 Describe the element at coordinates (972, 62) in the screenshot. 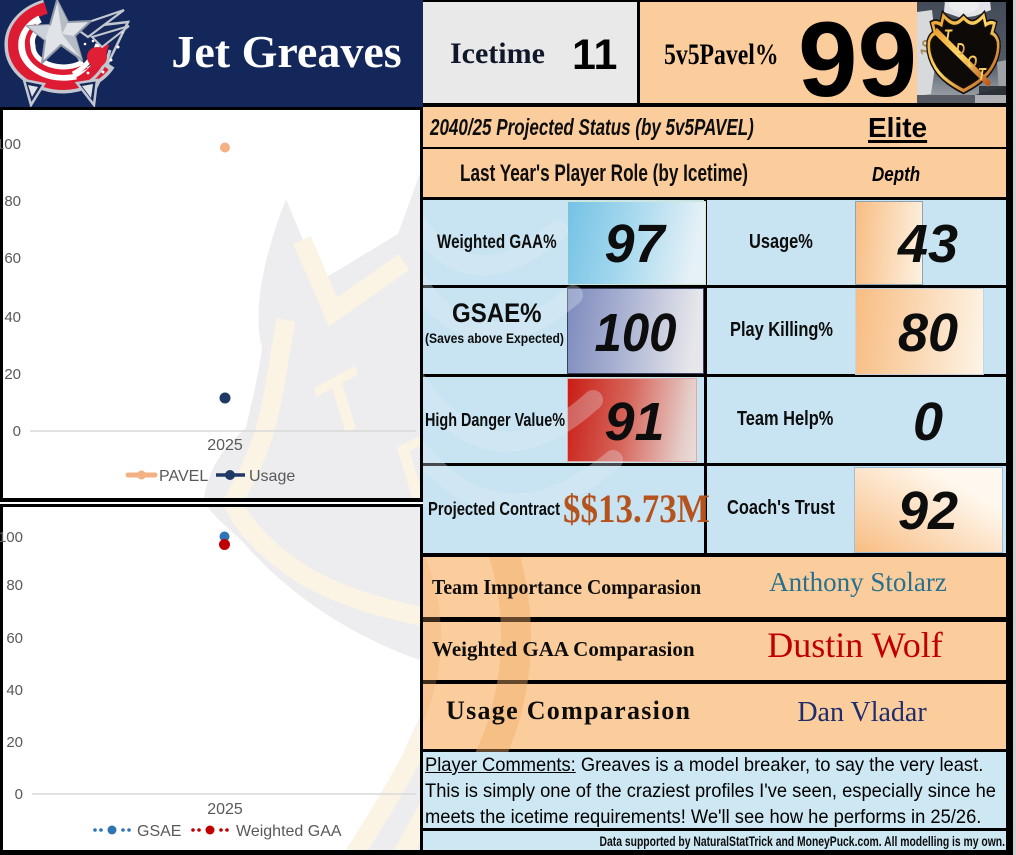

I see `svg-text: O` at that location.